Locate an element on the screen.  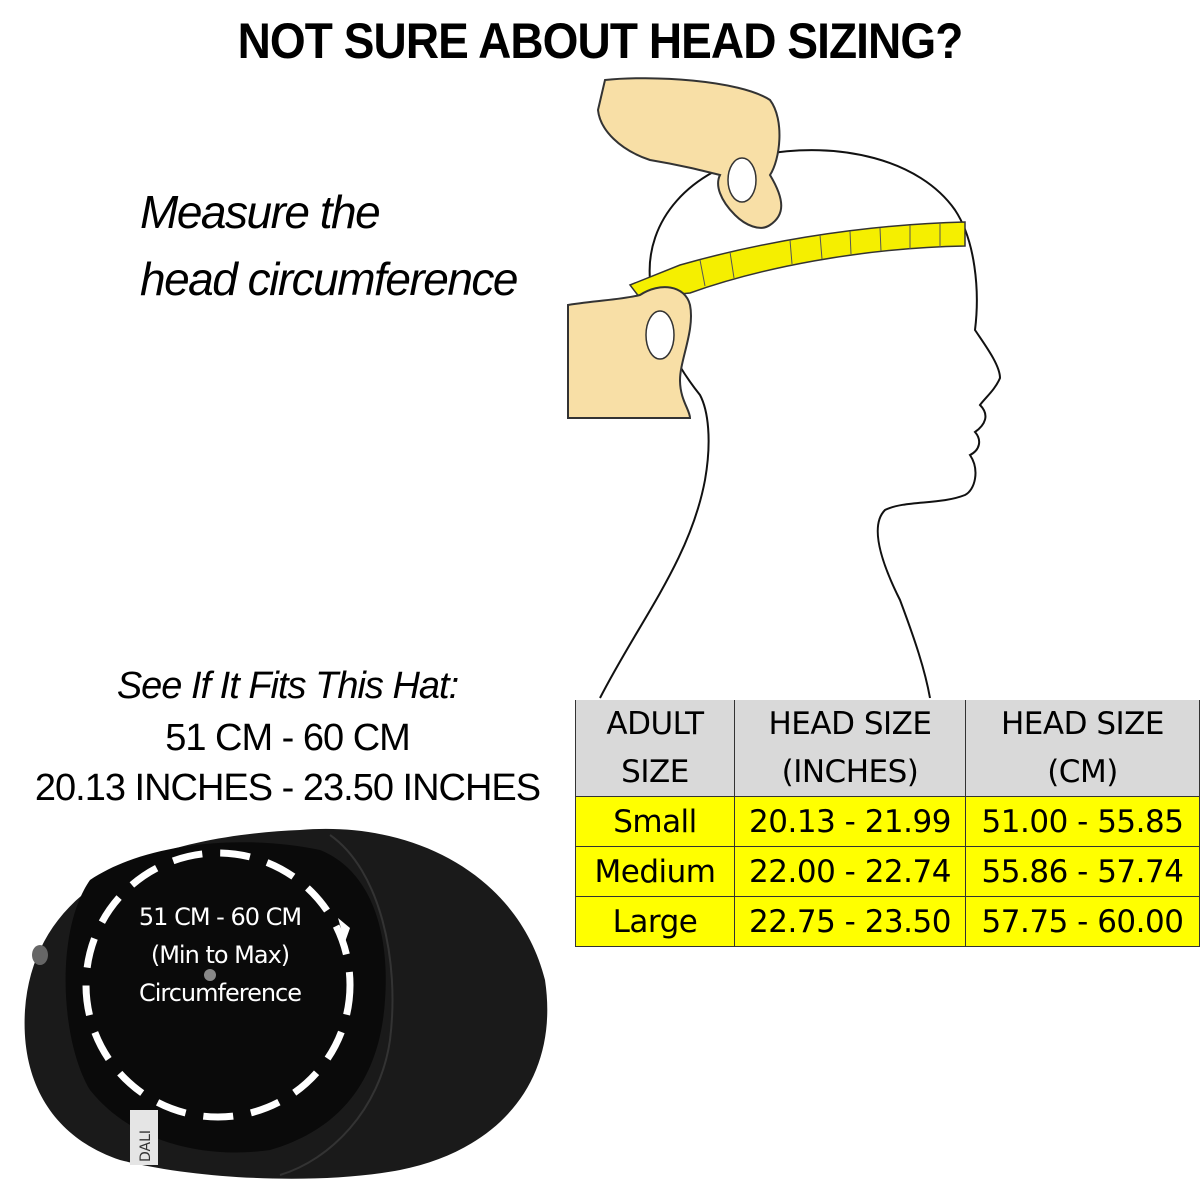
table-row: Large 22.75 - 23.50 57.75 - 60.00 is located at coordinates (887, 921).